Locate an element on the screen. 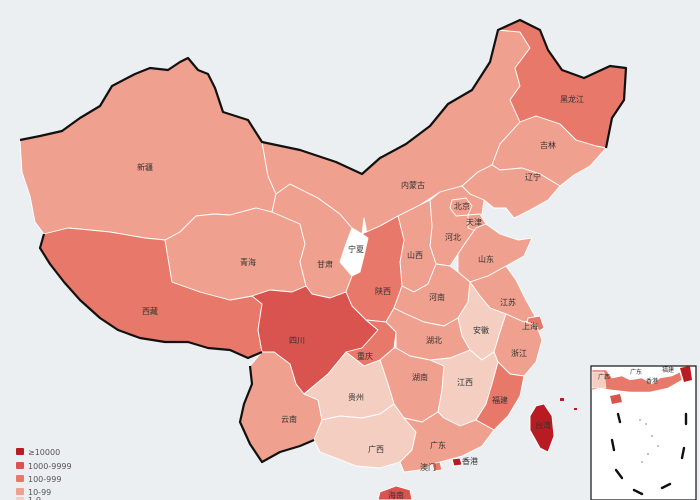 This screenshot has width=700, height=500. label-neimenggu: 内蒙古 is located at coordinates (413, 185).